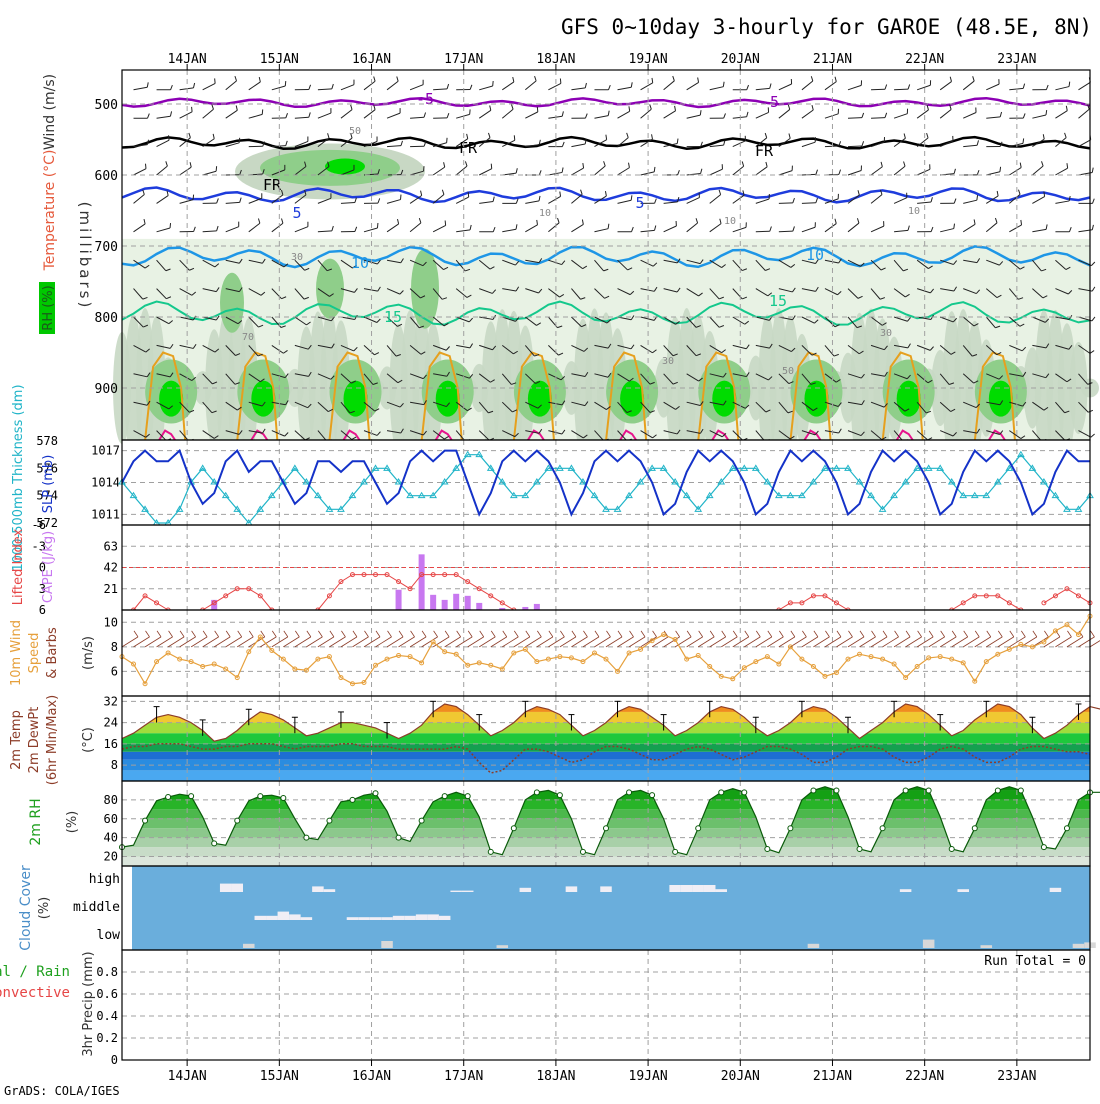  Describe the element at coordinates (48, 484) in the screenshot. I see `slp-ylabel: SLP (mb)` at that location.